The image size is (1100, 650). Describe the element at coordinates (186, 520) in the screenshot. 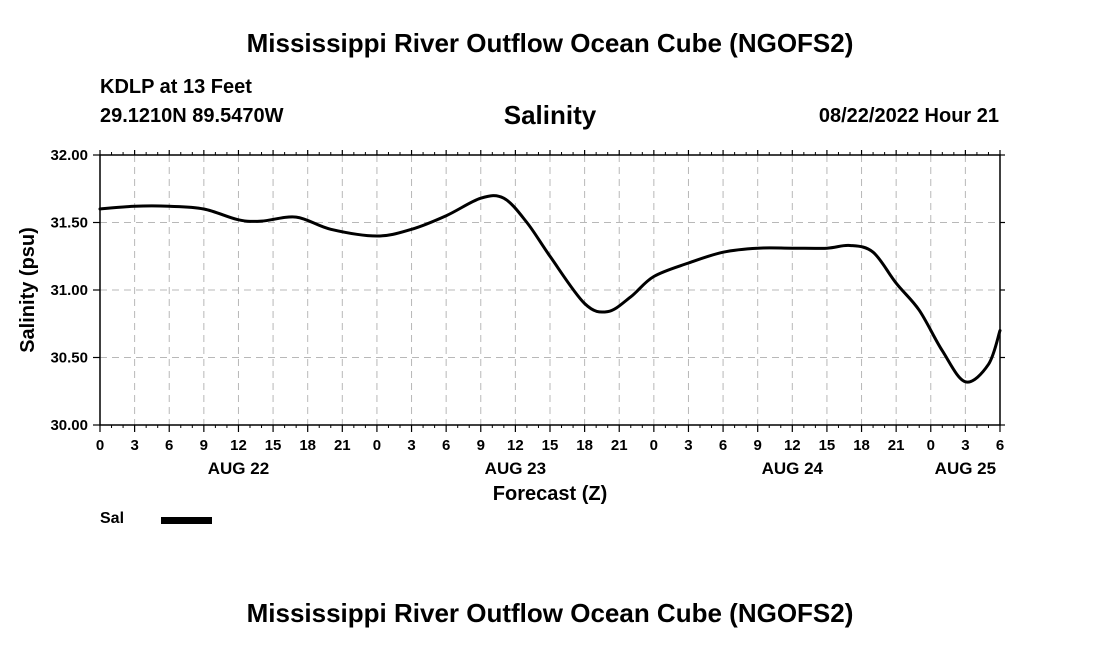

I see `legend-swatch` at that location.